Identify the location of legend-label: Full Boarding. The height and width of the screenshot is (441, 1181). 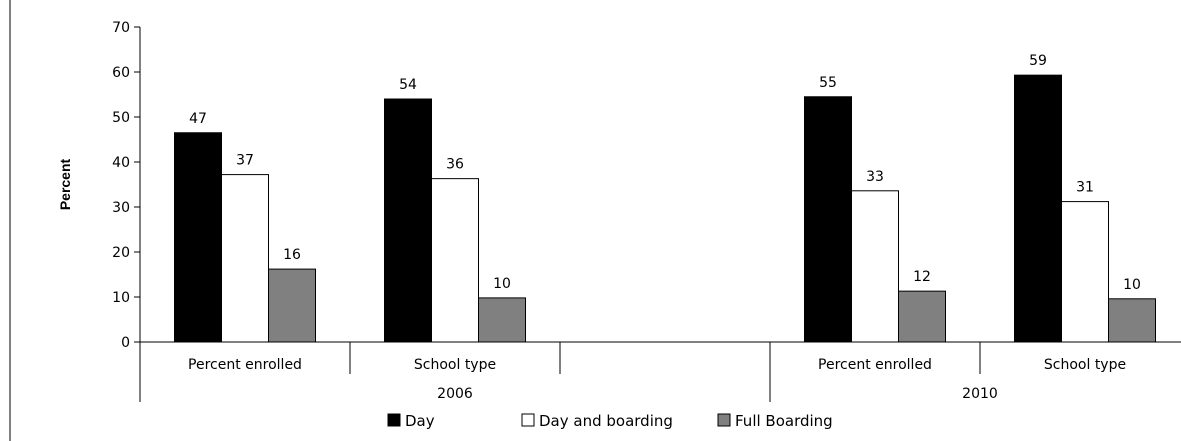
(784, 421).